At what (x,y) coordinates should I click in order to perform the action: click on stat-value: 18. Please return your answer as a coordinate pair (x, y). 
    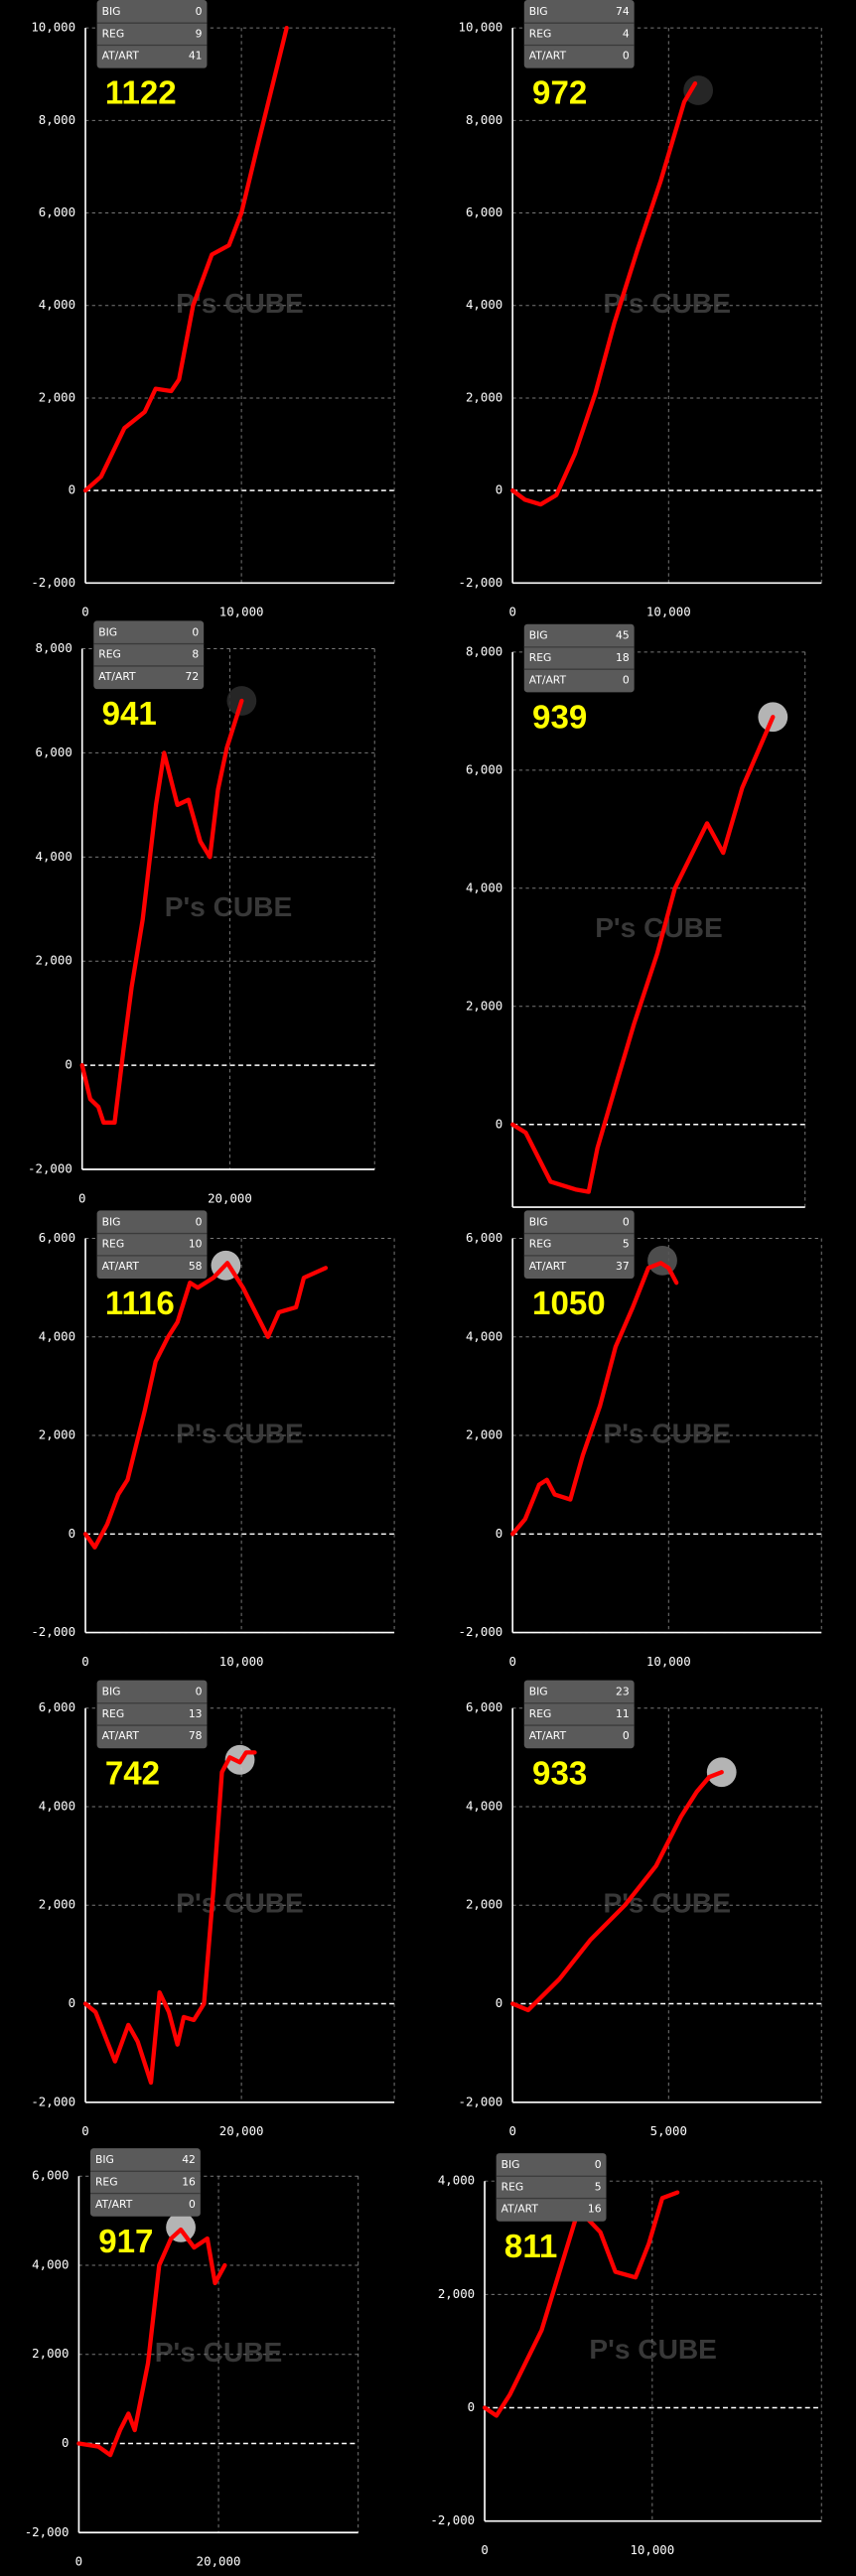
    Looking at the image, I should click on (623, 657).